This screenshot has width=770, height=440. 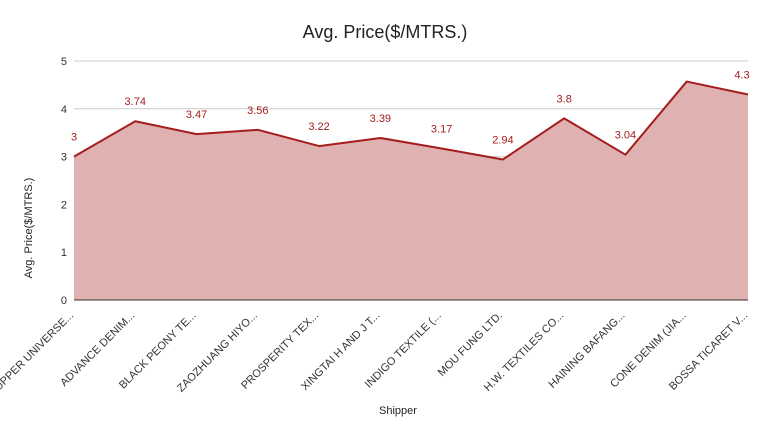 What do you see at coordinates (380, 119) in the screenshot?
I see `data-label: 3.39` at bounding box center [380, 119].